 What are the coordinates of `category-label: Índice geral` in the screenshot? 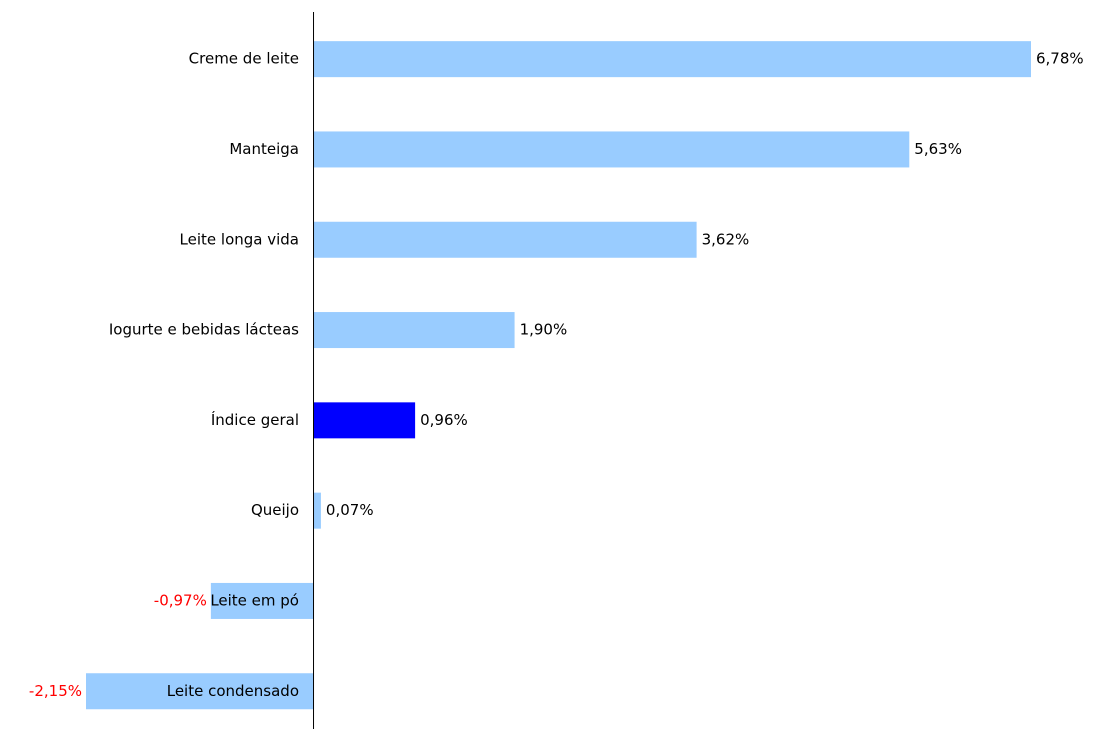 It's located at (255, 419).